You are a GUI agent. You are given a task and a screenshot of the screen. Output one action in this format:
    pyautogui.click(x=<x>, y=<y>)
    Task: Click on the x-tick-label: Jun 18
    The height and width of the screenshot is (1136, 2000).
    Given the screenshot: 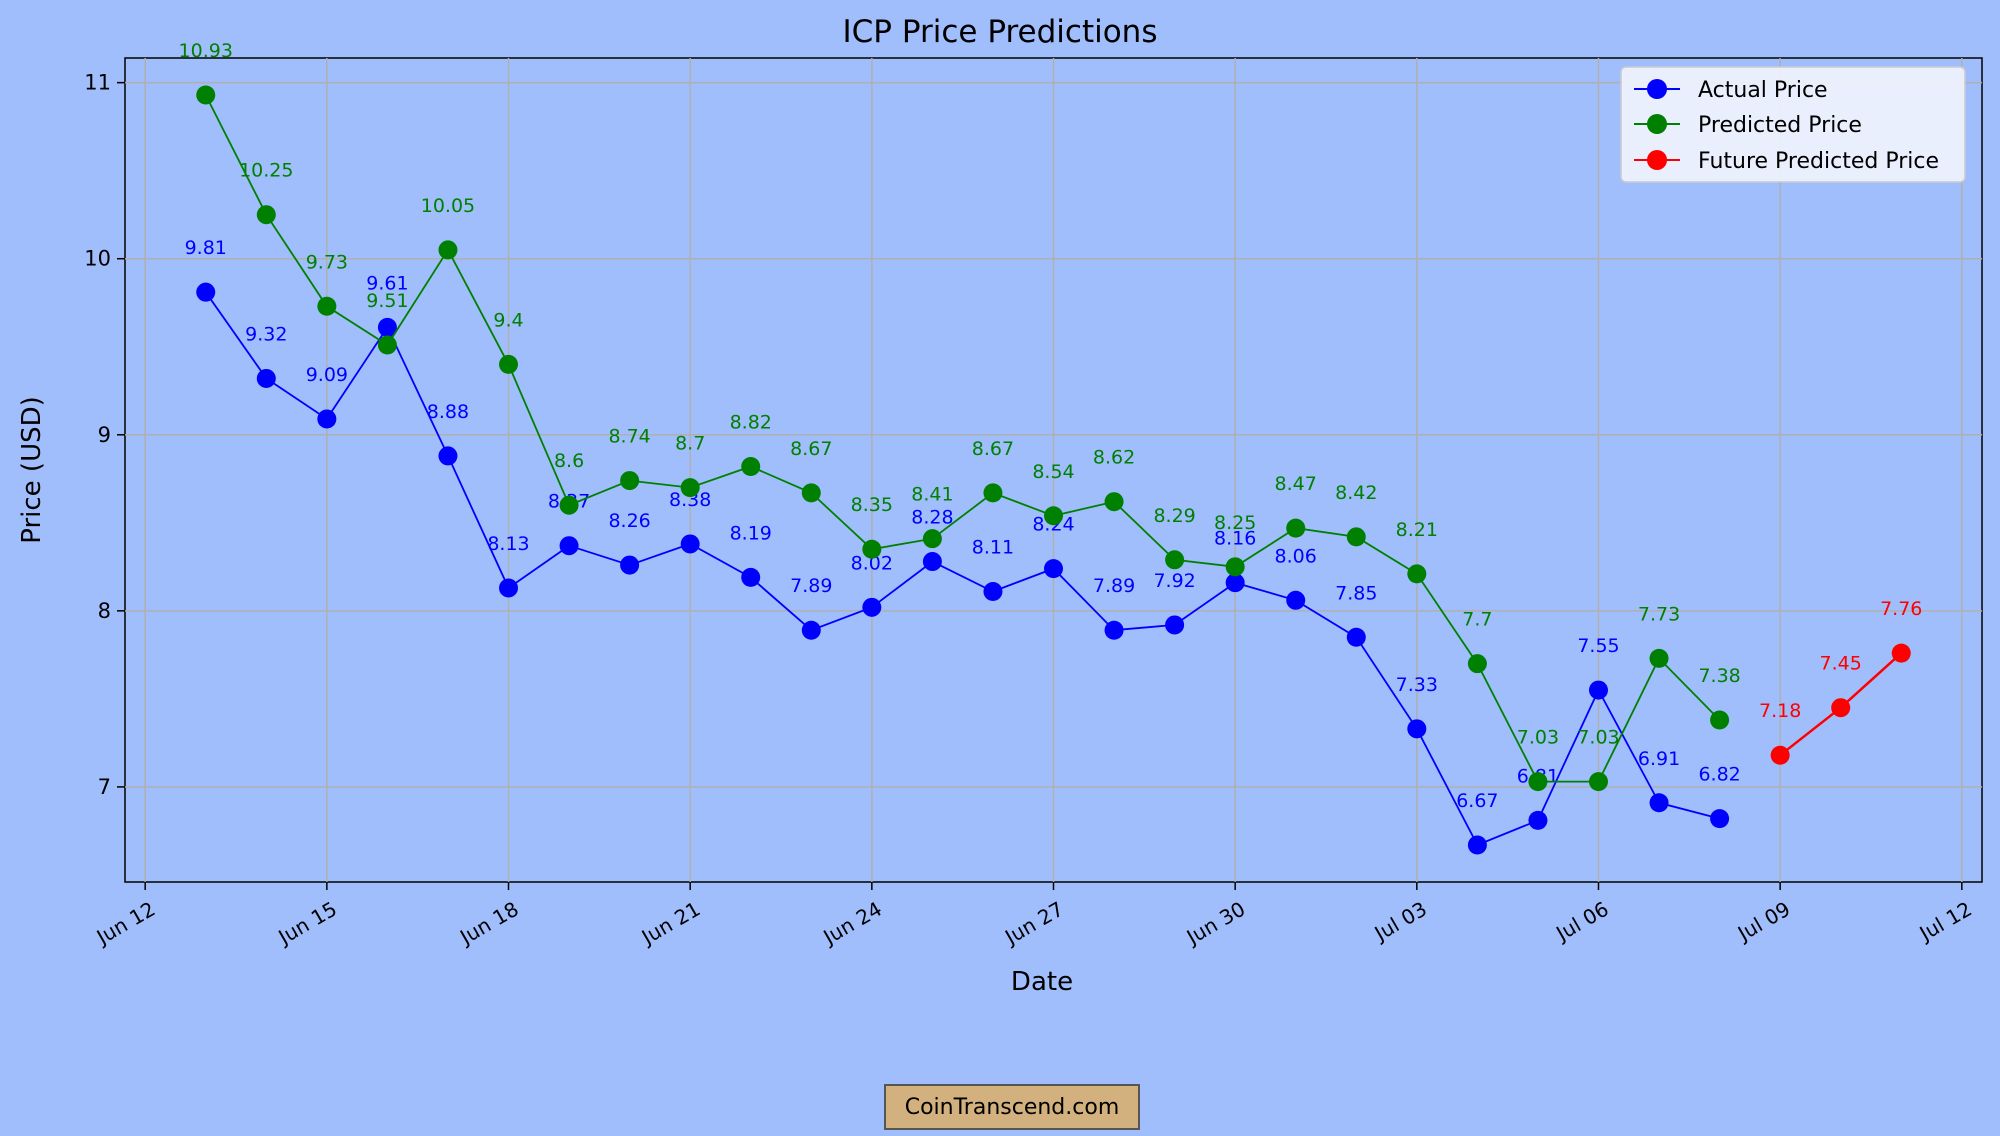 What is the action you would take?
    pyautogui.click(x=488, y=923)
    